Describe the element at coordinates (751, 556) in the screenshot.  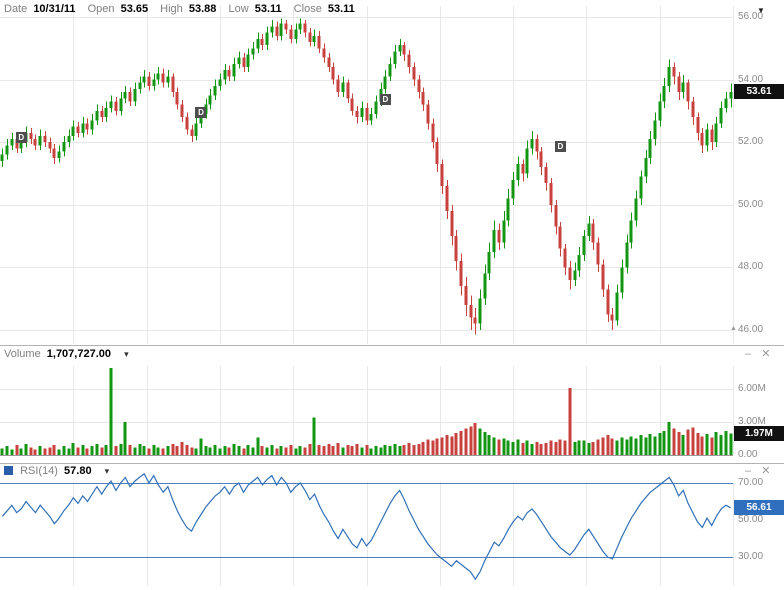
I see `rsi-axis-tick: 30.00` at that location.